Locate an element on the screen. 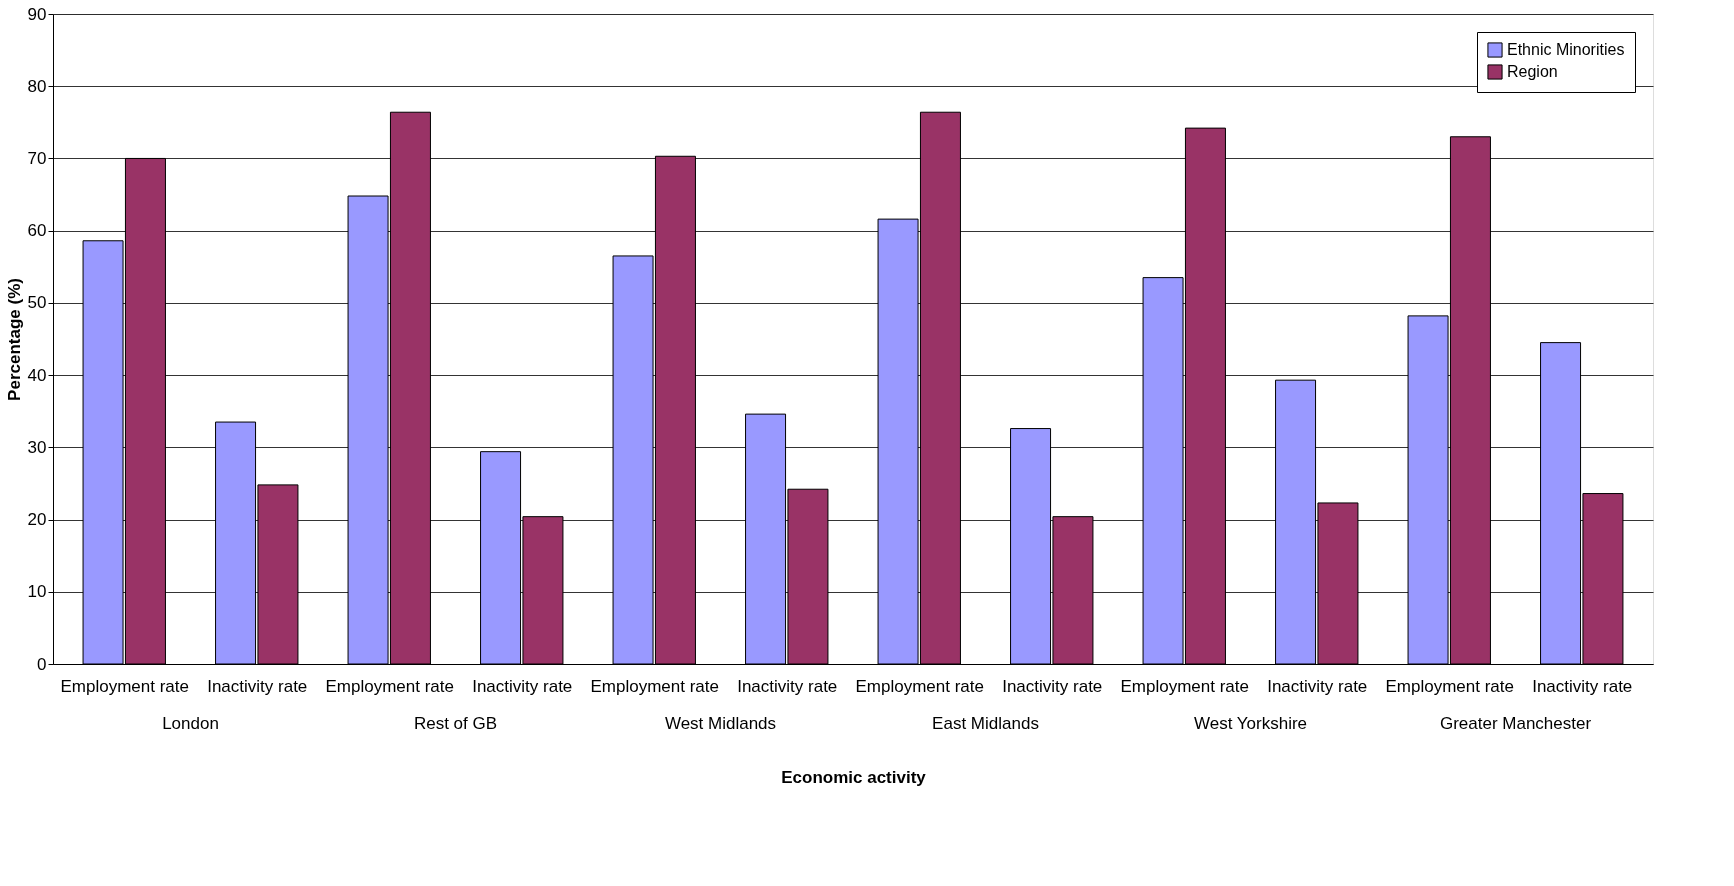 This screenshot has height=886, width=1734. y-tick-label: 40 is located at coordinates (37, 375).